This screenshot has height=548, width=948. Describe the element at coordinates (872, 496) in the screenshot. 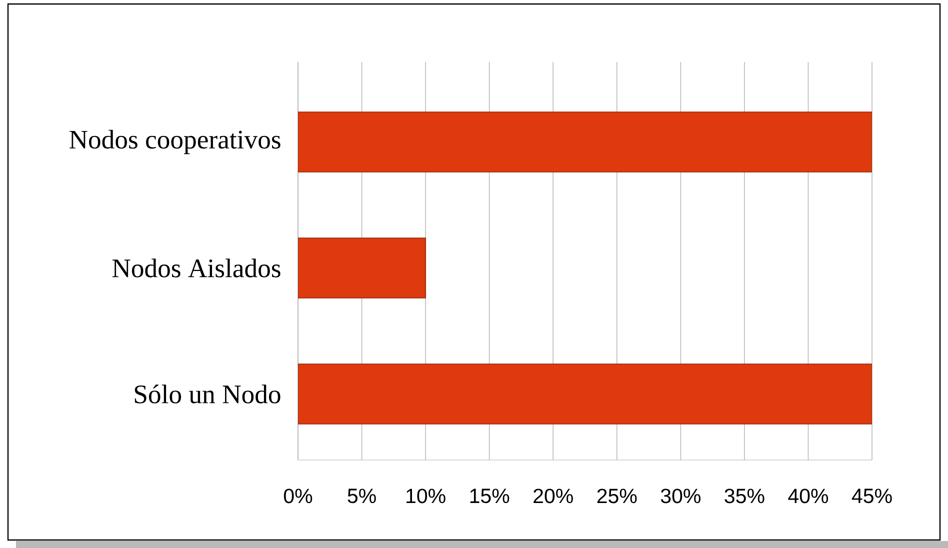

I see `x-tick-label: 45%` at that location.